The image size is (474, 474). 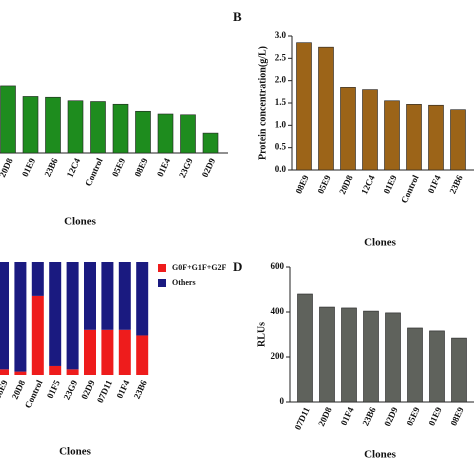 What do you see at coordinates (281, 80) in the screenshot?
I see `y-tick-label: 2.0` at bounding box center [281, 80].